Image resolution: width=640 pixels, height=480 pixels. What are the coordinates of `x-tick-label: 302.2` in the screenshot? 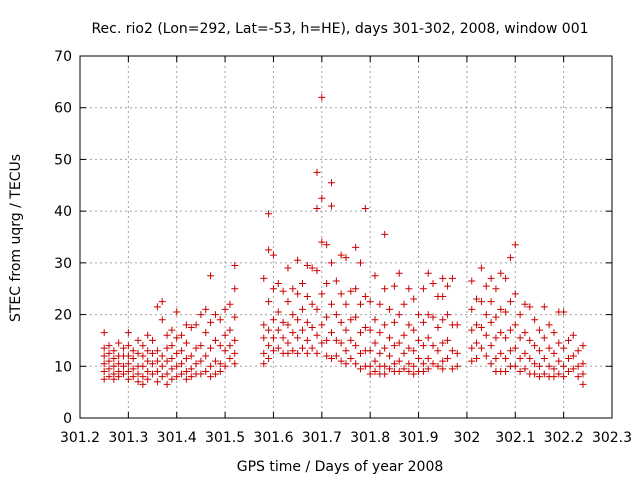 It's located at (564, 438).